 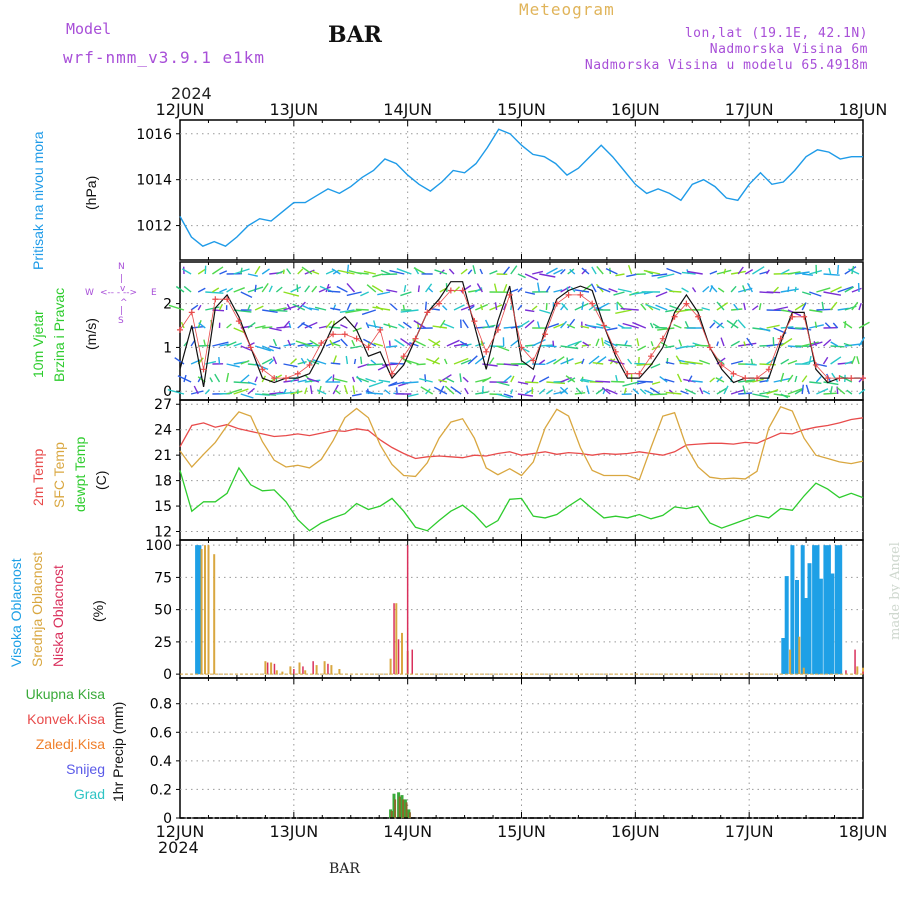 What do you see at coordinates (163, 405) in the screenshot?
I see `ytick-label: 27` at bounding box center [163, 405].